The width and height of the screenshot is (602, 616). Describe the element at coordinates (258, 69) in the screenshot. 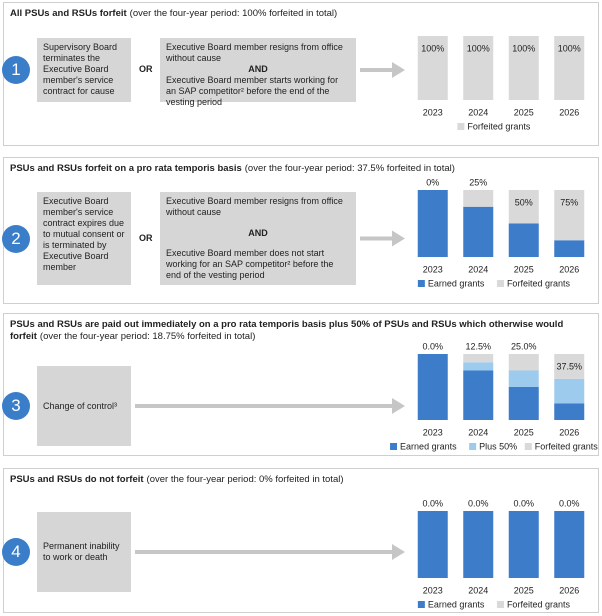

I see `and-label: AND` at that location.